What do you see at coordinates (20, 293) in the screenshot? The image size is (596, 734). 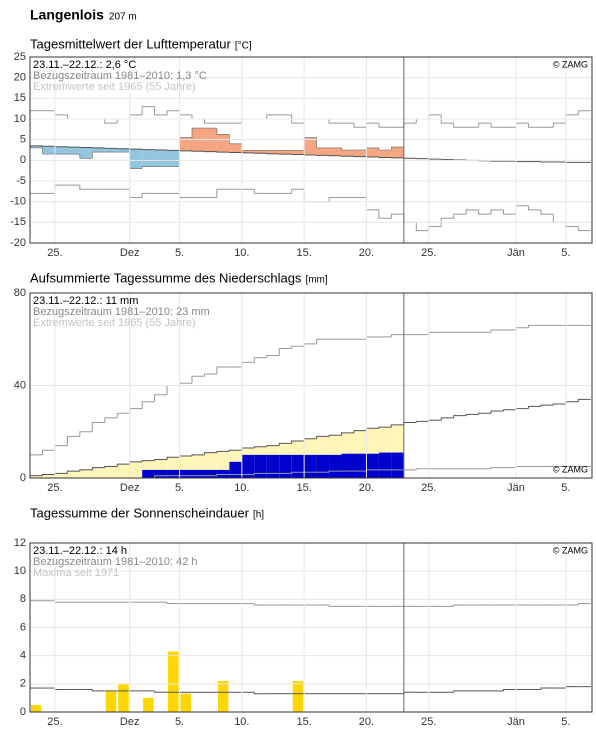 I see `y-tick-label: 80` at bounding box center [20, 293].